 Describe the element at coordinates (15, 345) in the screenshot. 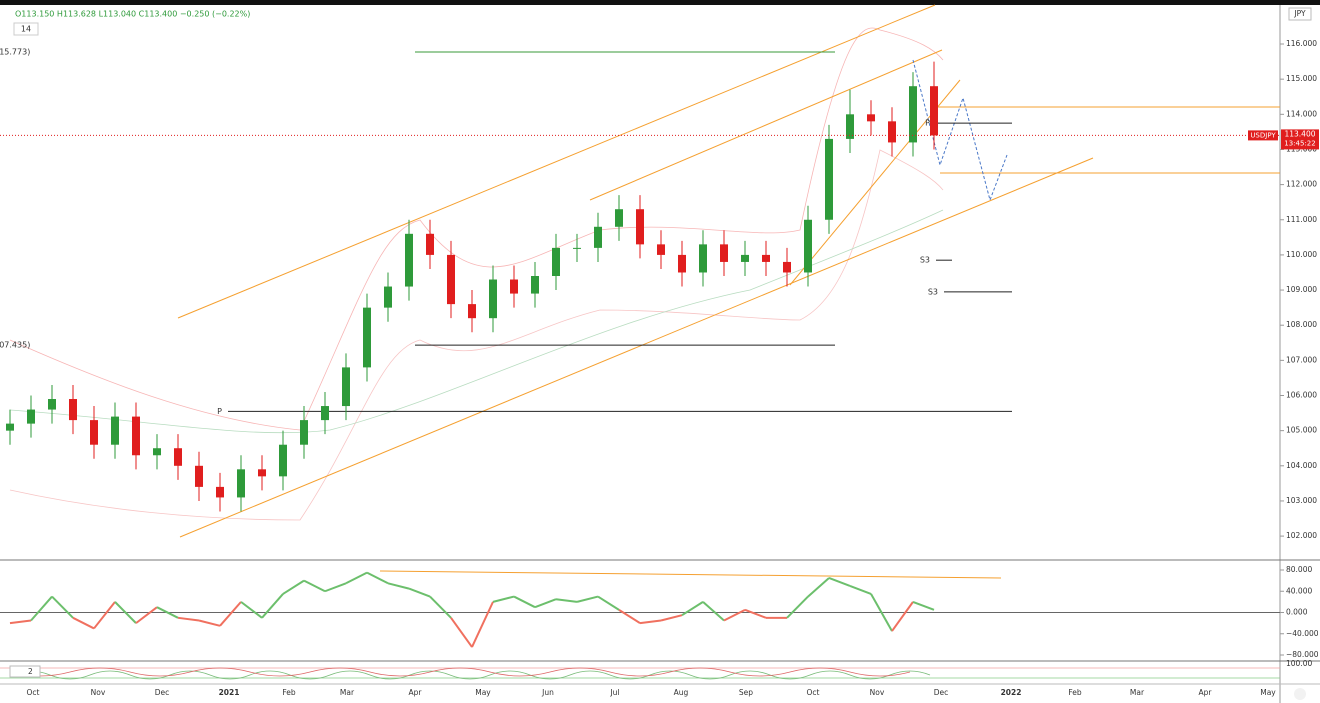

I see `level-label: (107.435)` at that location.